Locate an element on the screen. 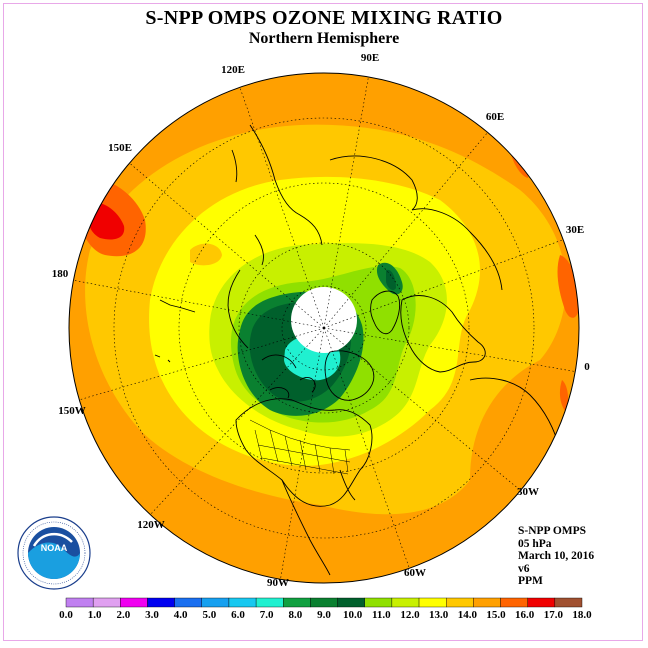 Image resolution: width=648 pixels, height=648 pixels. polar-night-no-data is located at coordinates (324, 320).